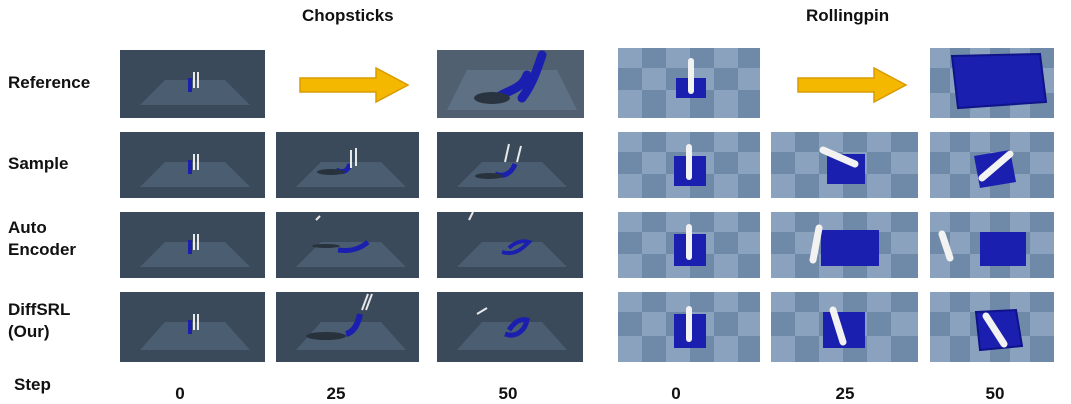 The width and height of the screenshot is (1071, 404). I want to click on roll-sample-step25-image, so click(844, 165).